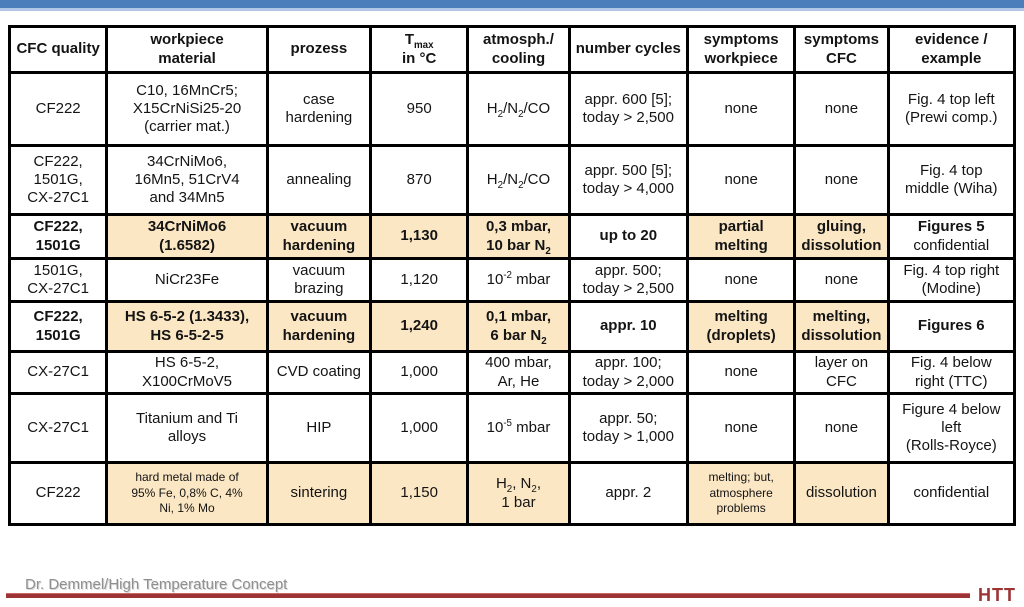 The image size is (1024, 607). Describe the element at coordinates (319, 49) in the screenshot. I see `column-header: prozess` at that location.